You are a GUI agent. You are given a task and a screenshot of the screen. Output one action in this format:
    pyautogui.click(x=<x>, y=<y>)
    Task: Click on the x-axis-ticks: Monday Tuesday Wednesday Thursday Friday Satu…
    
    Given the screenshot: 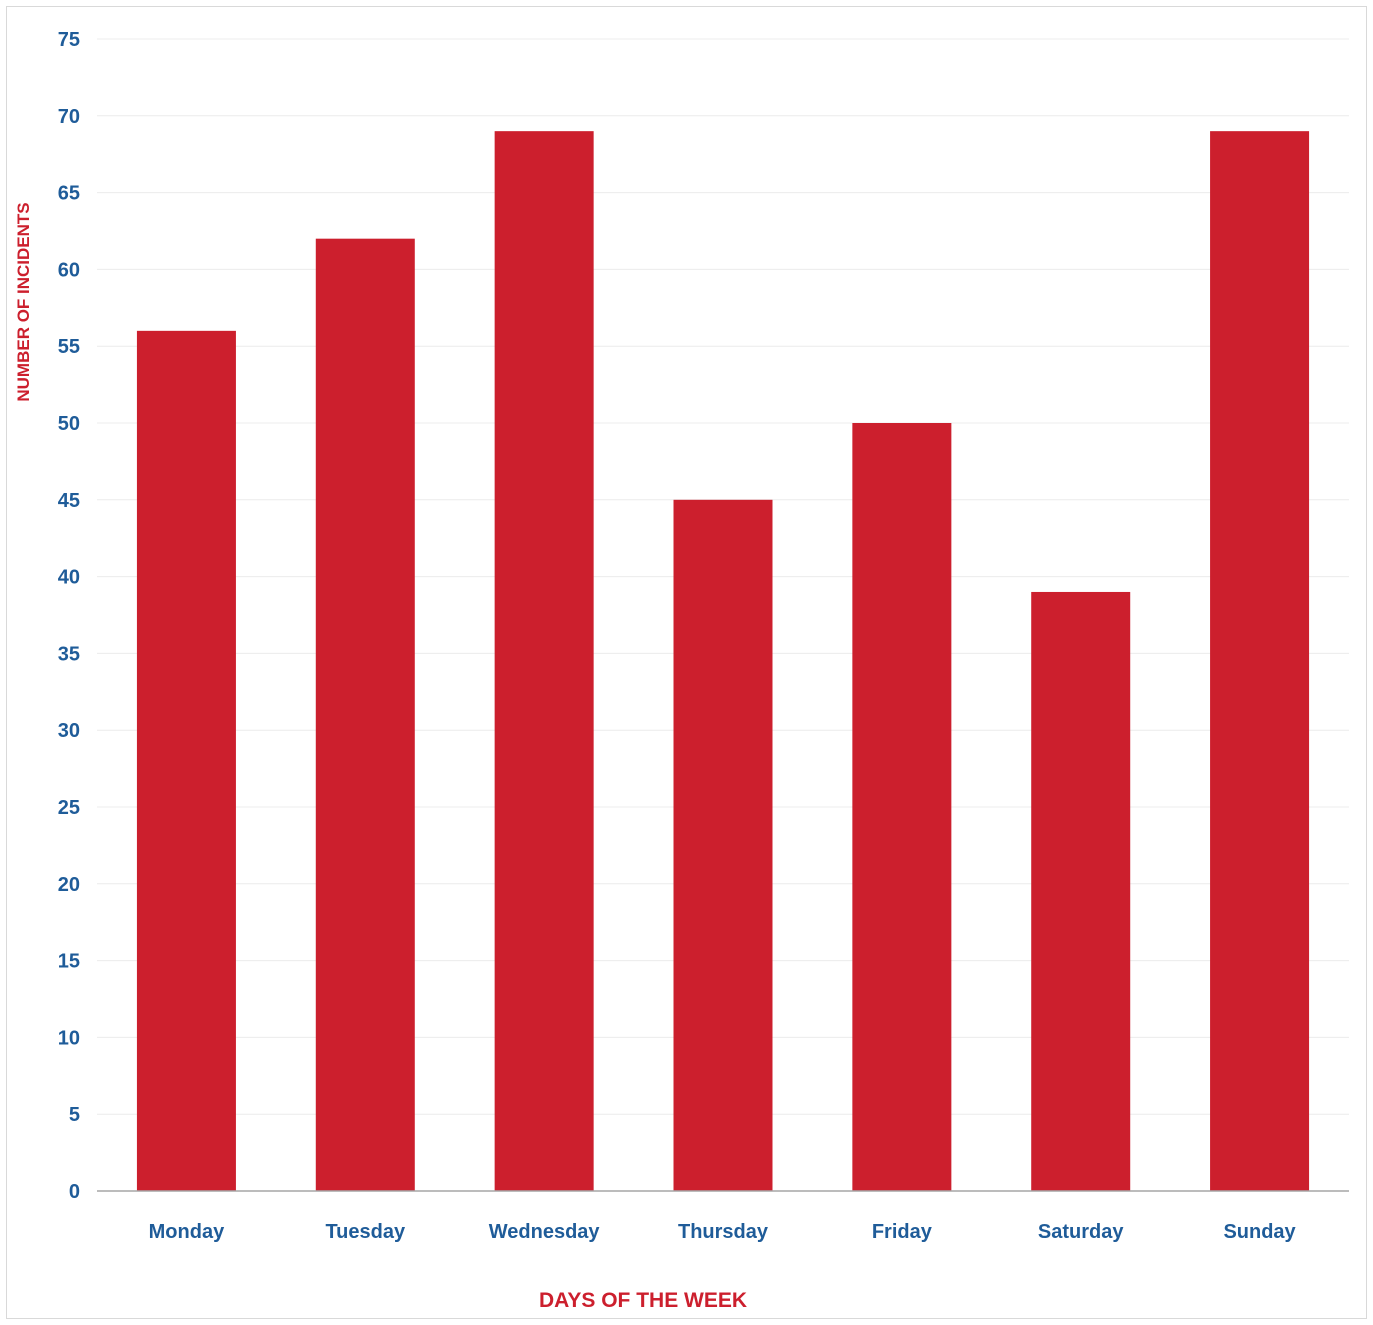 What is the action you would take?
    pyautogui.click(x=723, y=1232)
    